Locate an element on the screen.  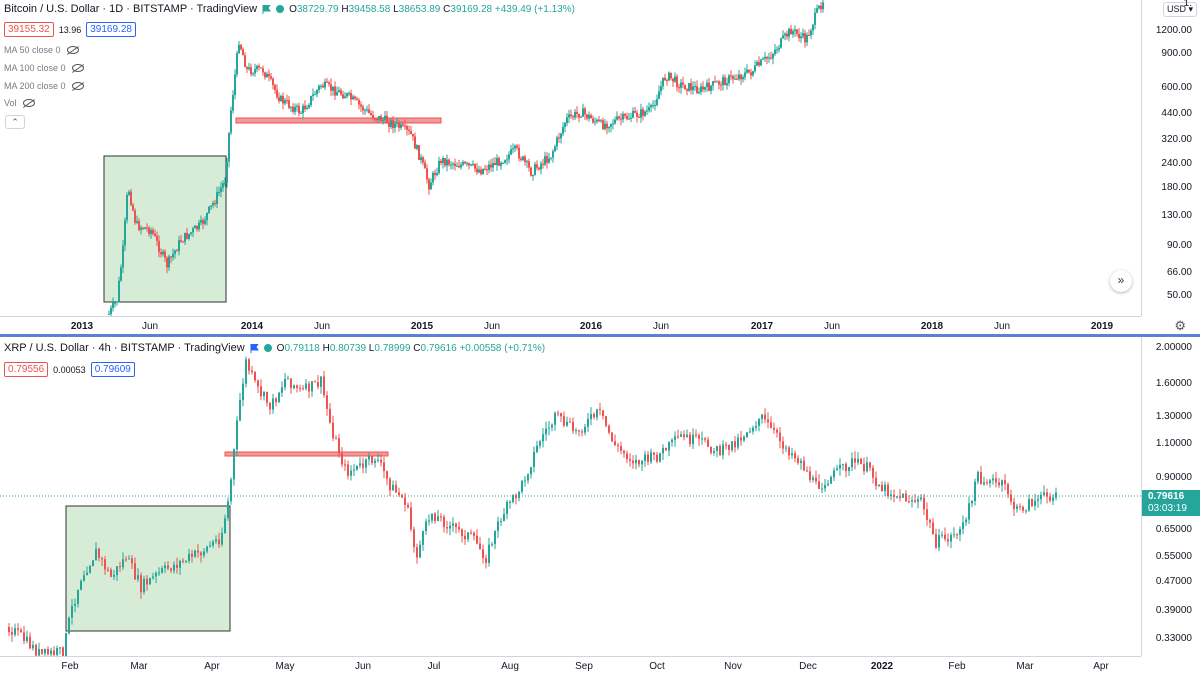
indicator-ma50: MA 50 close 0 is located at coordinates (41, 50).